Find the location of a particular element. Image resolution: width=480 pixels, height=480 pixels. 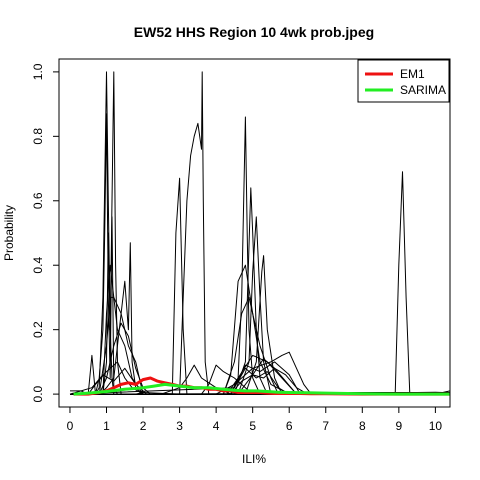

legend-label-em1: EM1 is located at coordinates (412, 74).